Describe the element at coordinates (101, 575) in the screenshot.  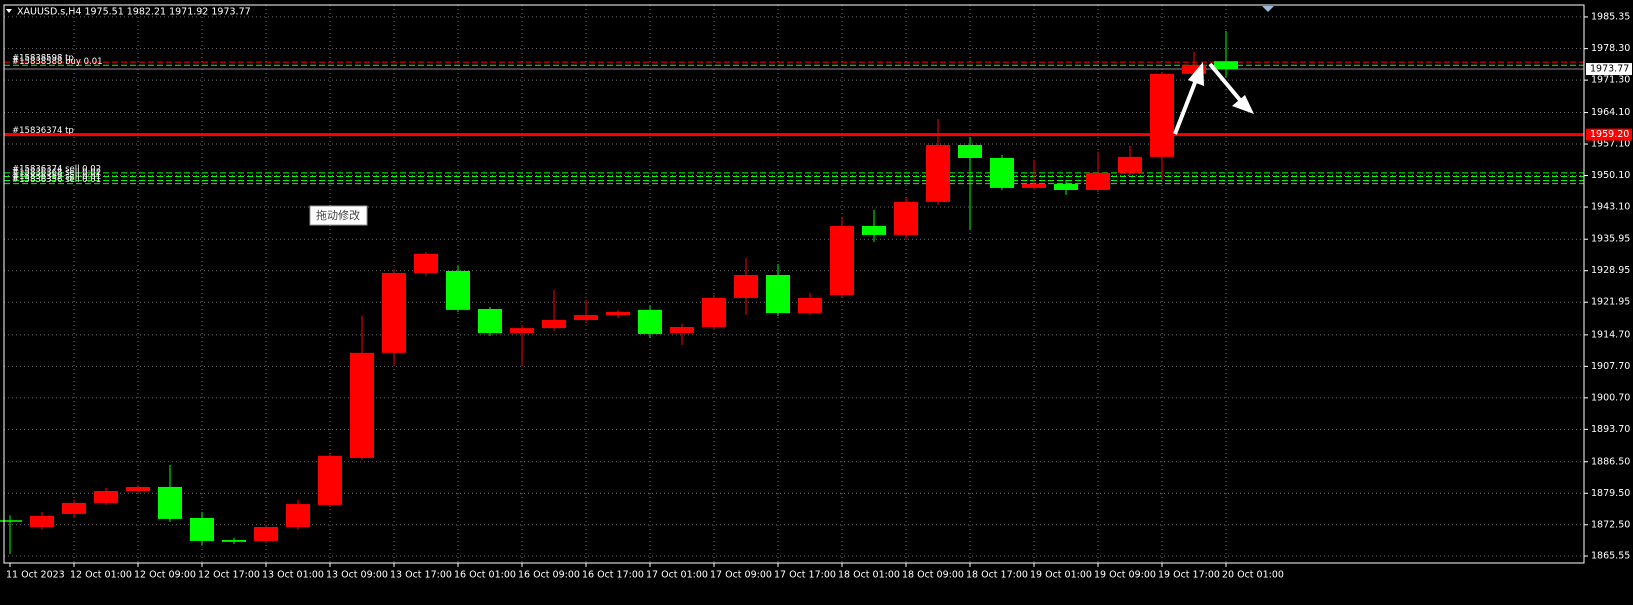
I see `x-tick-label: 12 Oct 01:00` at that location.